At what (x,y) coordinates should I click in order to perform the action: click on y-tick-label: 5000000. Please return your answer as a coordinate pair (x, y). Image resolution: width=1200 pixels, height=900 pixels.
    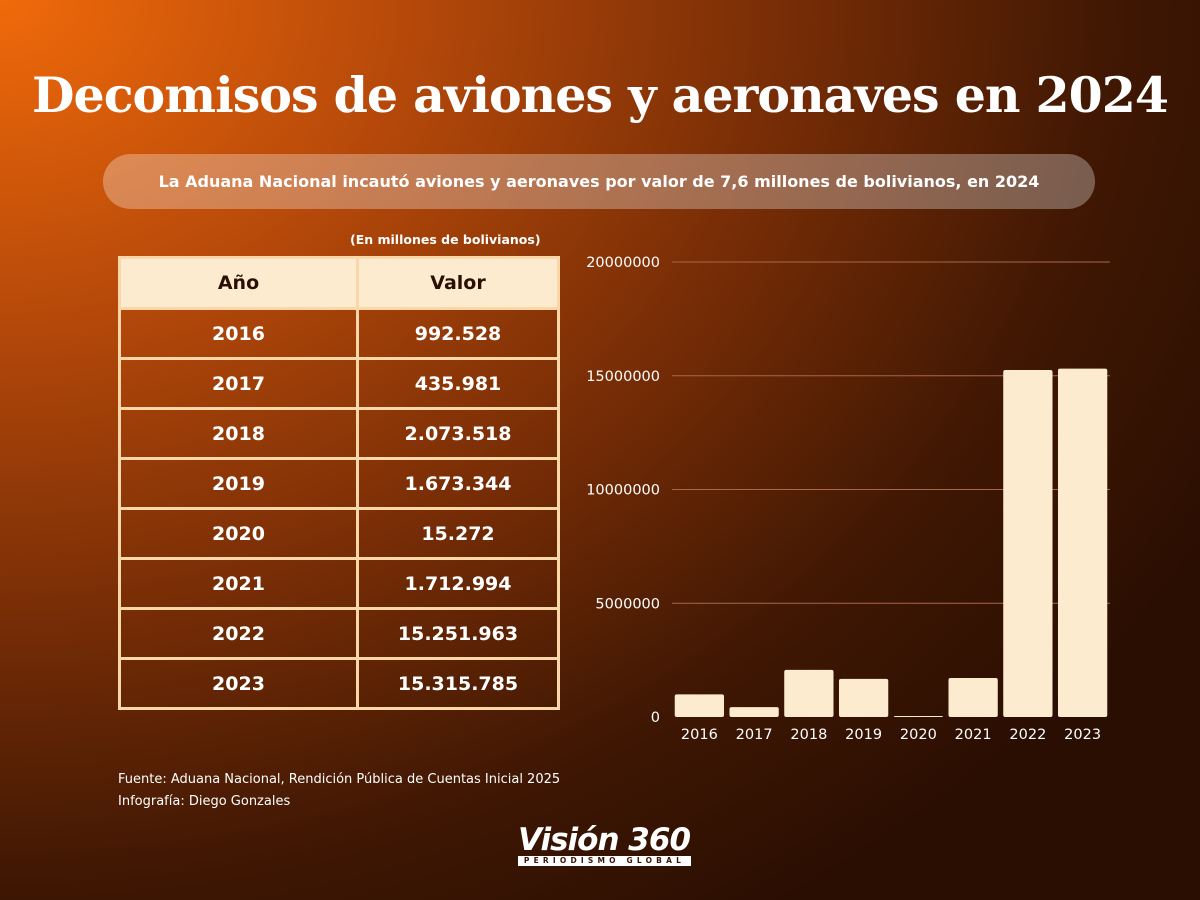
    Looking at the image, I should click on (627, 604).